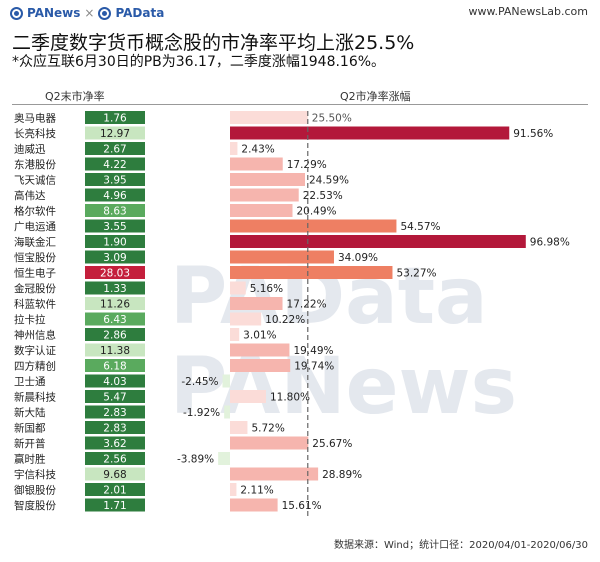 The height and width of the screenshot is (562, 600). I want to click on table-row: 新开普 3.62 25.67%, so click(183, 443).